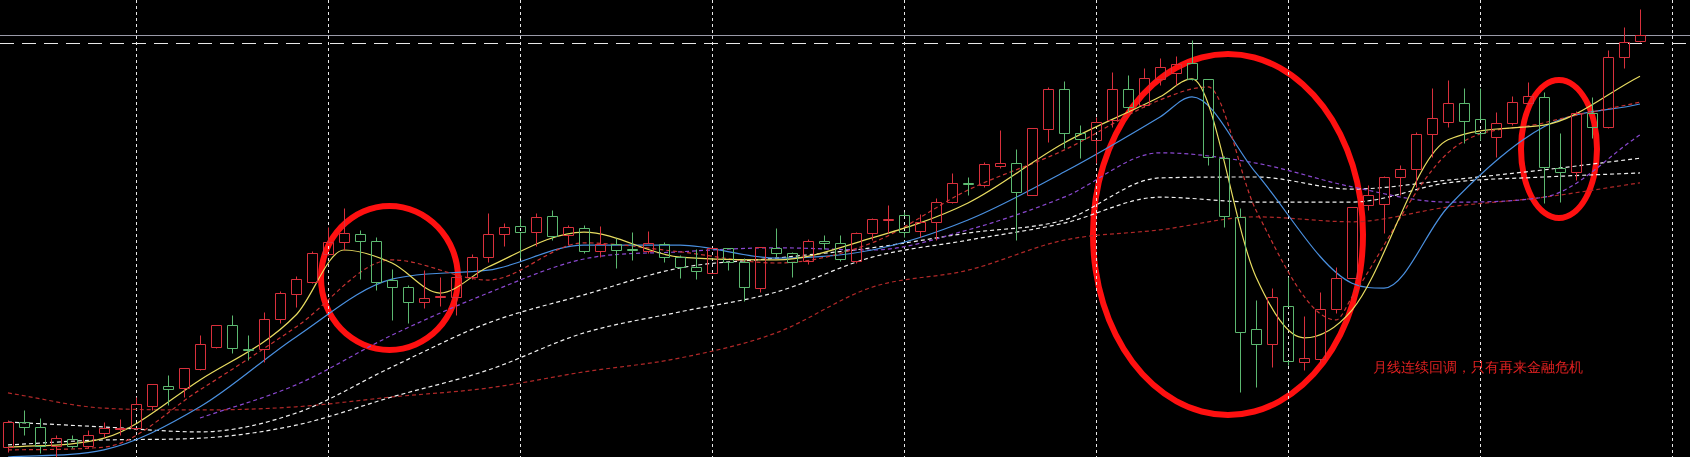 This screenshot has height=457, width=1690. Describe the element at coordinates (1478, 366) in the screenshot. I see `annotation: 月线连续回调，只有再来金融危机` at that location.